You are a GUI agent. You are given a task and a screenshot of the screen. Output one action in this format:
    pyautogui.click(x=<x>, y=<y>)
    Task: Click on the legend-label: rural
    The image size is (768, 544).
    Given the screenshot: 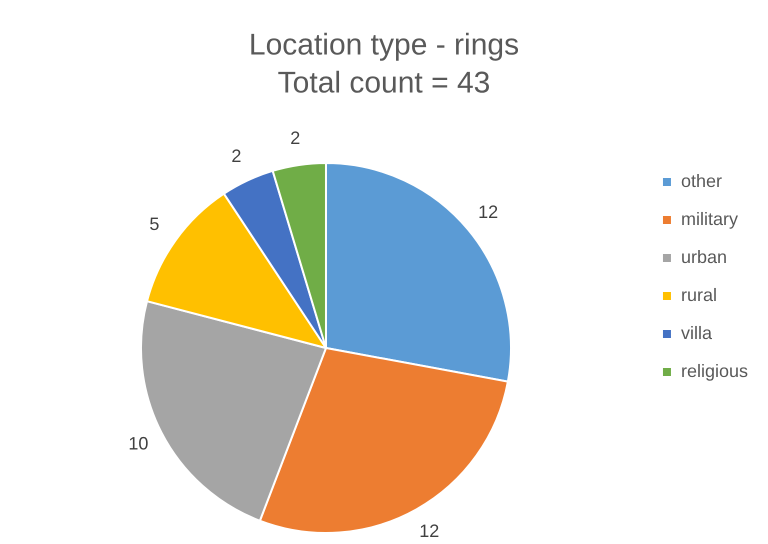 What is the action you would take?
    pyautogui.click(x=698, y=294)
    